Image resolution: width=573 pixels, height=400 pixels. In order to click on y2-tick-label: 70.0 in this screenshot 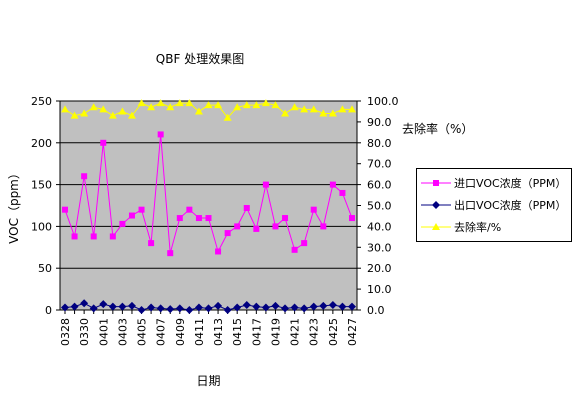, I will do `click(379, 164)`.